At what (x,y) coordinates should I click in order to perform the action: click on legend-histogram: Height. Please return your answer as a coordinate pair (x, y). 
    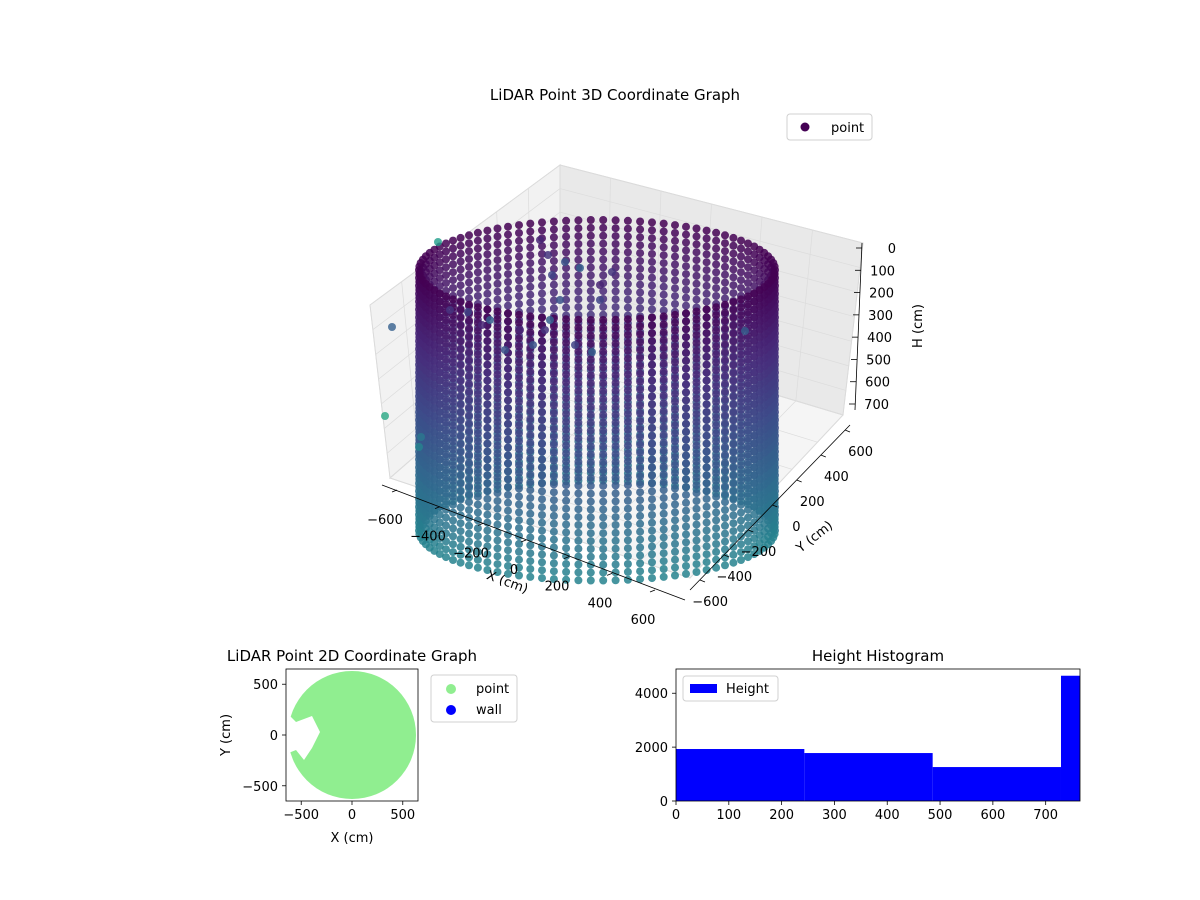
    Looking at the image, I should click on (730, 688).